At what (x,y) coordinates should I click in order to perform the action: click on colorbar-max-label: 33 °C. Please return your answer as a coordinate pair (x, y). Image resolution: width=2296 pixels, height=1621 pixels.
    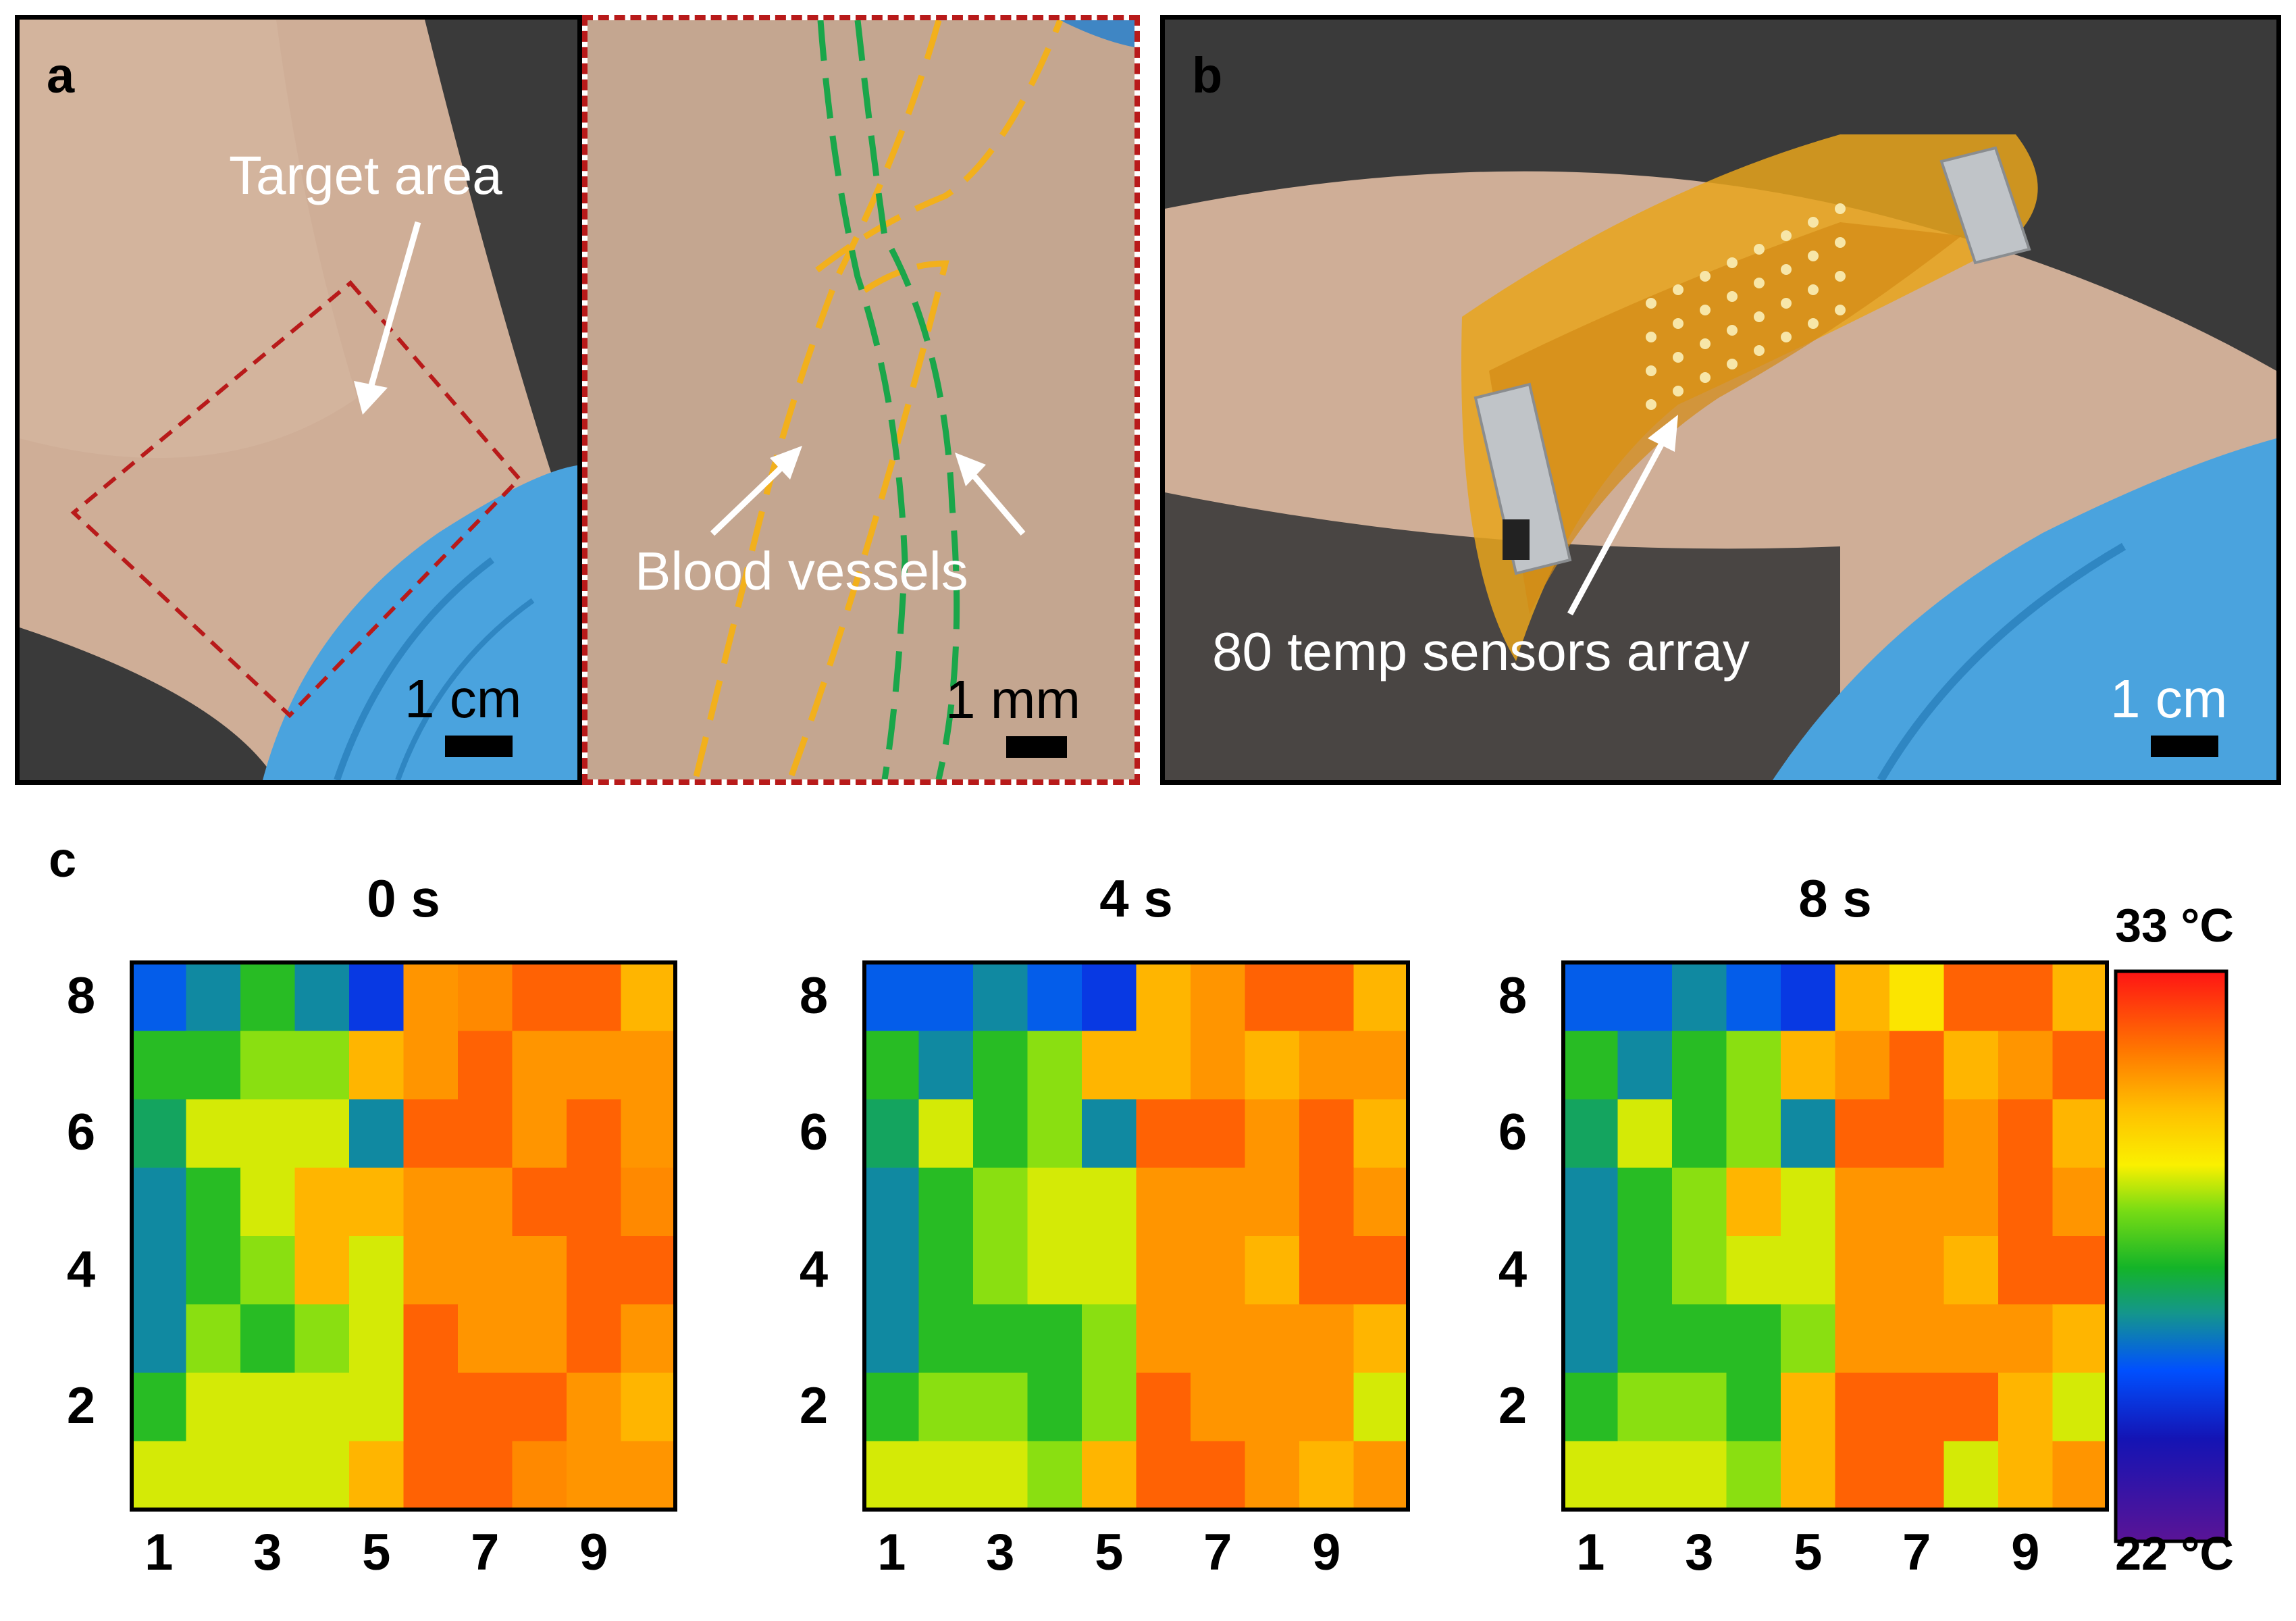
    Looking at the image, I should click on (2174, 925).